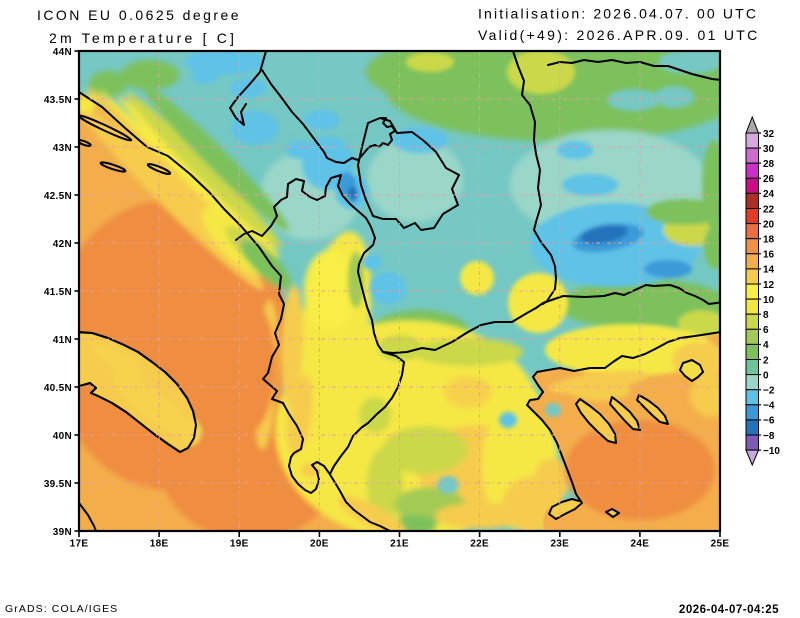 The image size is (800, 618). Describe the element at coordinates (766, 360) in the screenshot. I see `svg-text: 2` at that location.